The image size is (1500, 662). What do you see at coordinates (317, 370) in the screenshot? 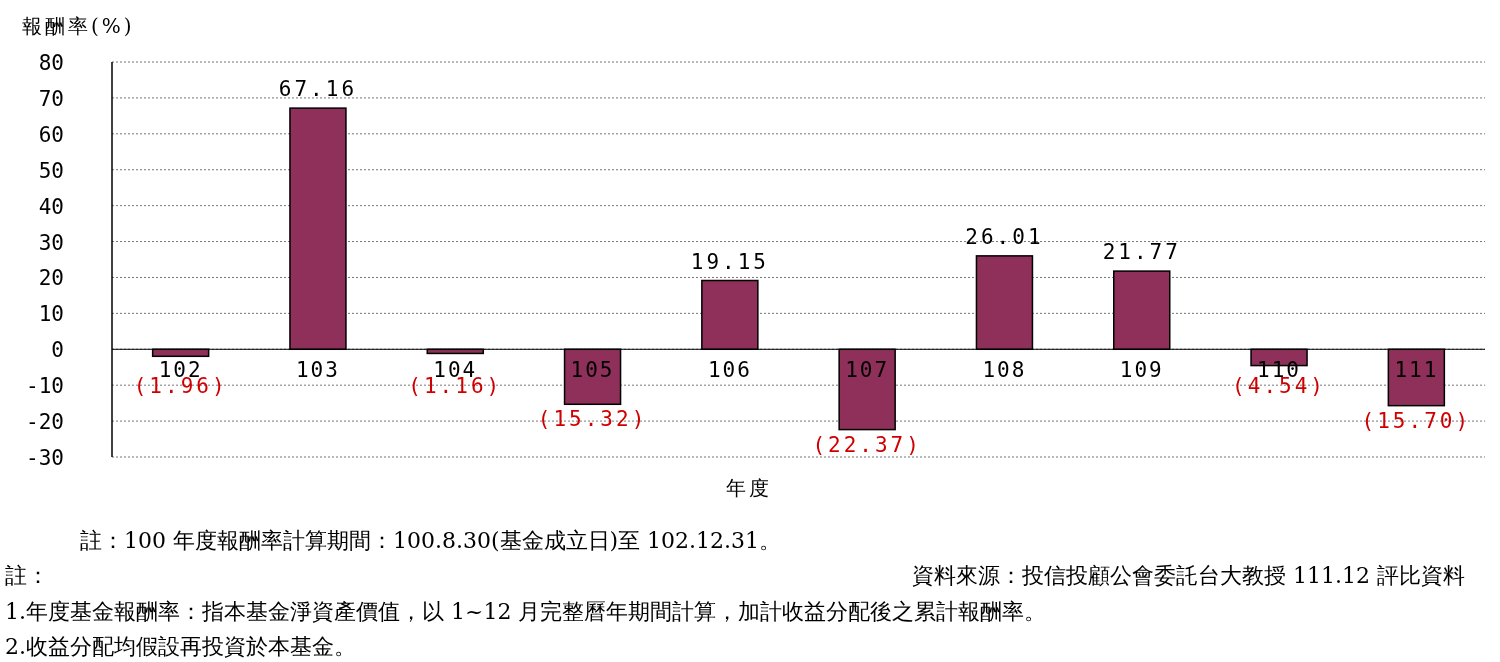
I see `x-tick-label: 103` at bounding box center [317, 370].